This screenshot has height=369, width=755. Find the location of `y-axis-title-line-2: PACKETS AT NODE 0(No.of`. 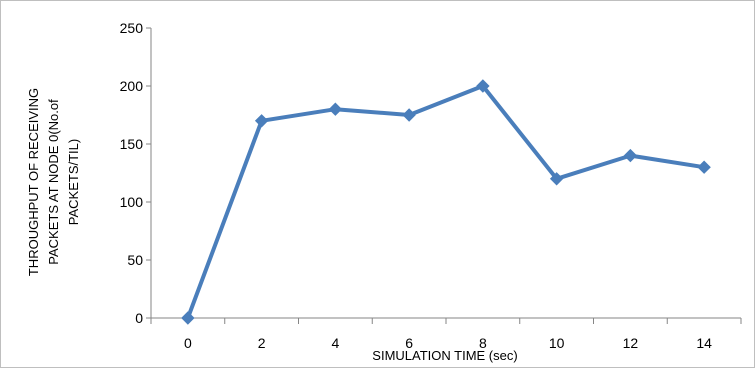

y-axis-title-line-2: PACKETS AT NODE 0(No.of is located at coordinates (53, 182).